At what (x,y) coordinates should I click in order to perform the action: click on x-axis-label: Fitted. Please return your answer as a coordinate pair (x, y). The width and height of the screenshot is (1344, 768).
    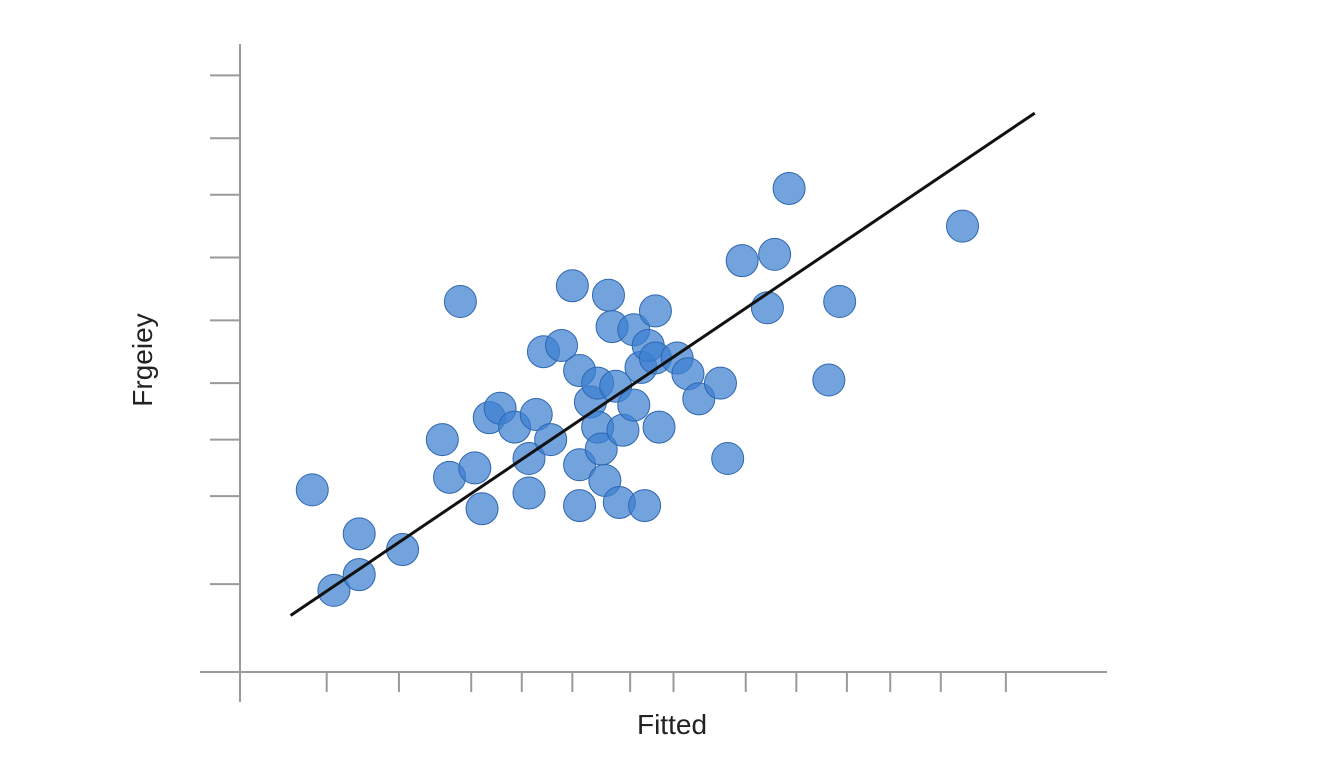
    Looking at the image, I should click on (672, 724).